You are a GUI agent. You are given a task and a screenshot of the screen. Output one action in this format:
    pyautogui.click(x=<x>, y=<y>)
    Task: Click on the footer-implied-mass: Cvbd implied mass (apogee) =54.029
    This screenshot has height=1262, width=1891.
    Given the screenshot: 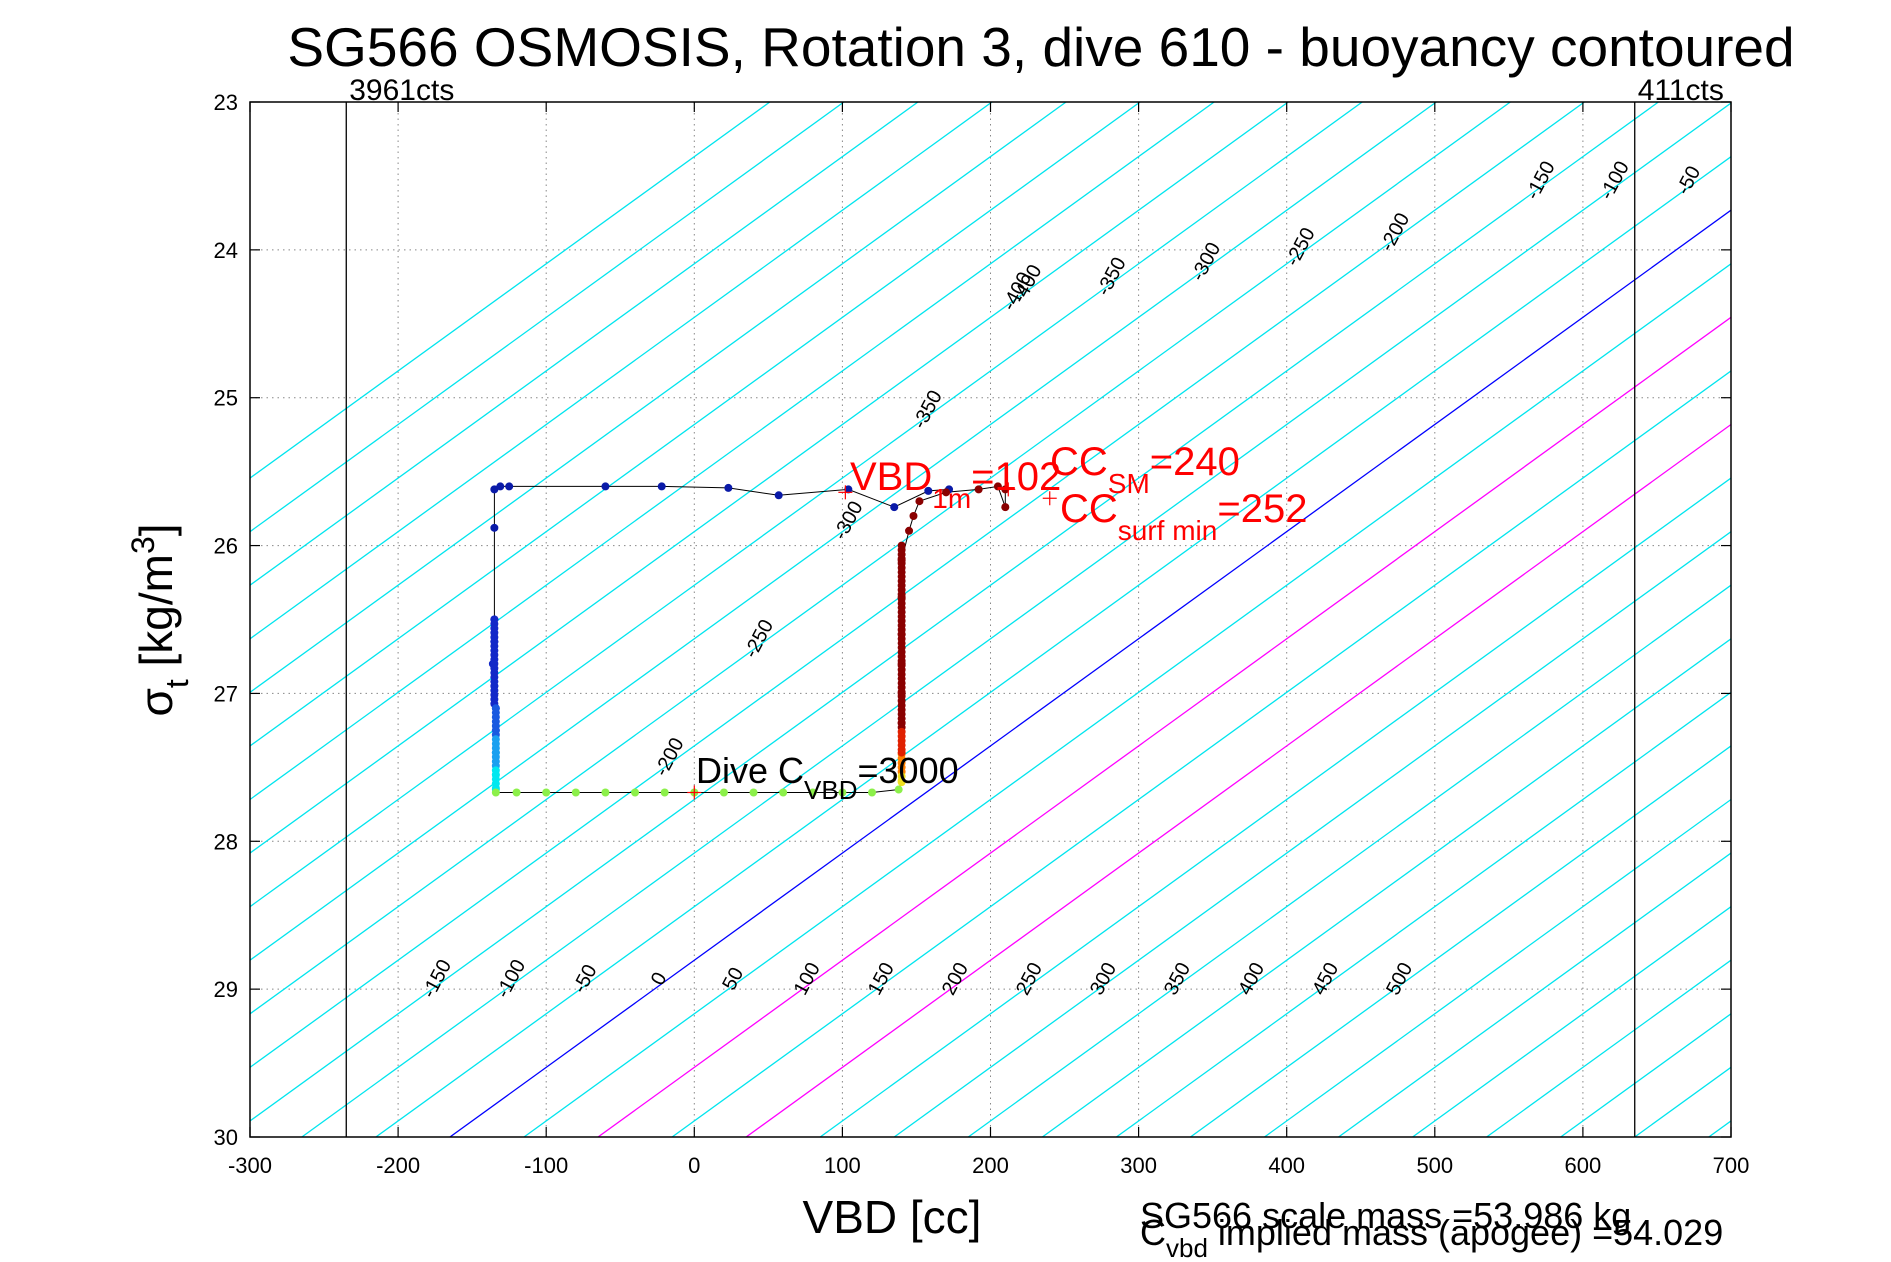 What is the action you would take?
    pyautogui.click(x=1431, y=1237)
    